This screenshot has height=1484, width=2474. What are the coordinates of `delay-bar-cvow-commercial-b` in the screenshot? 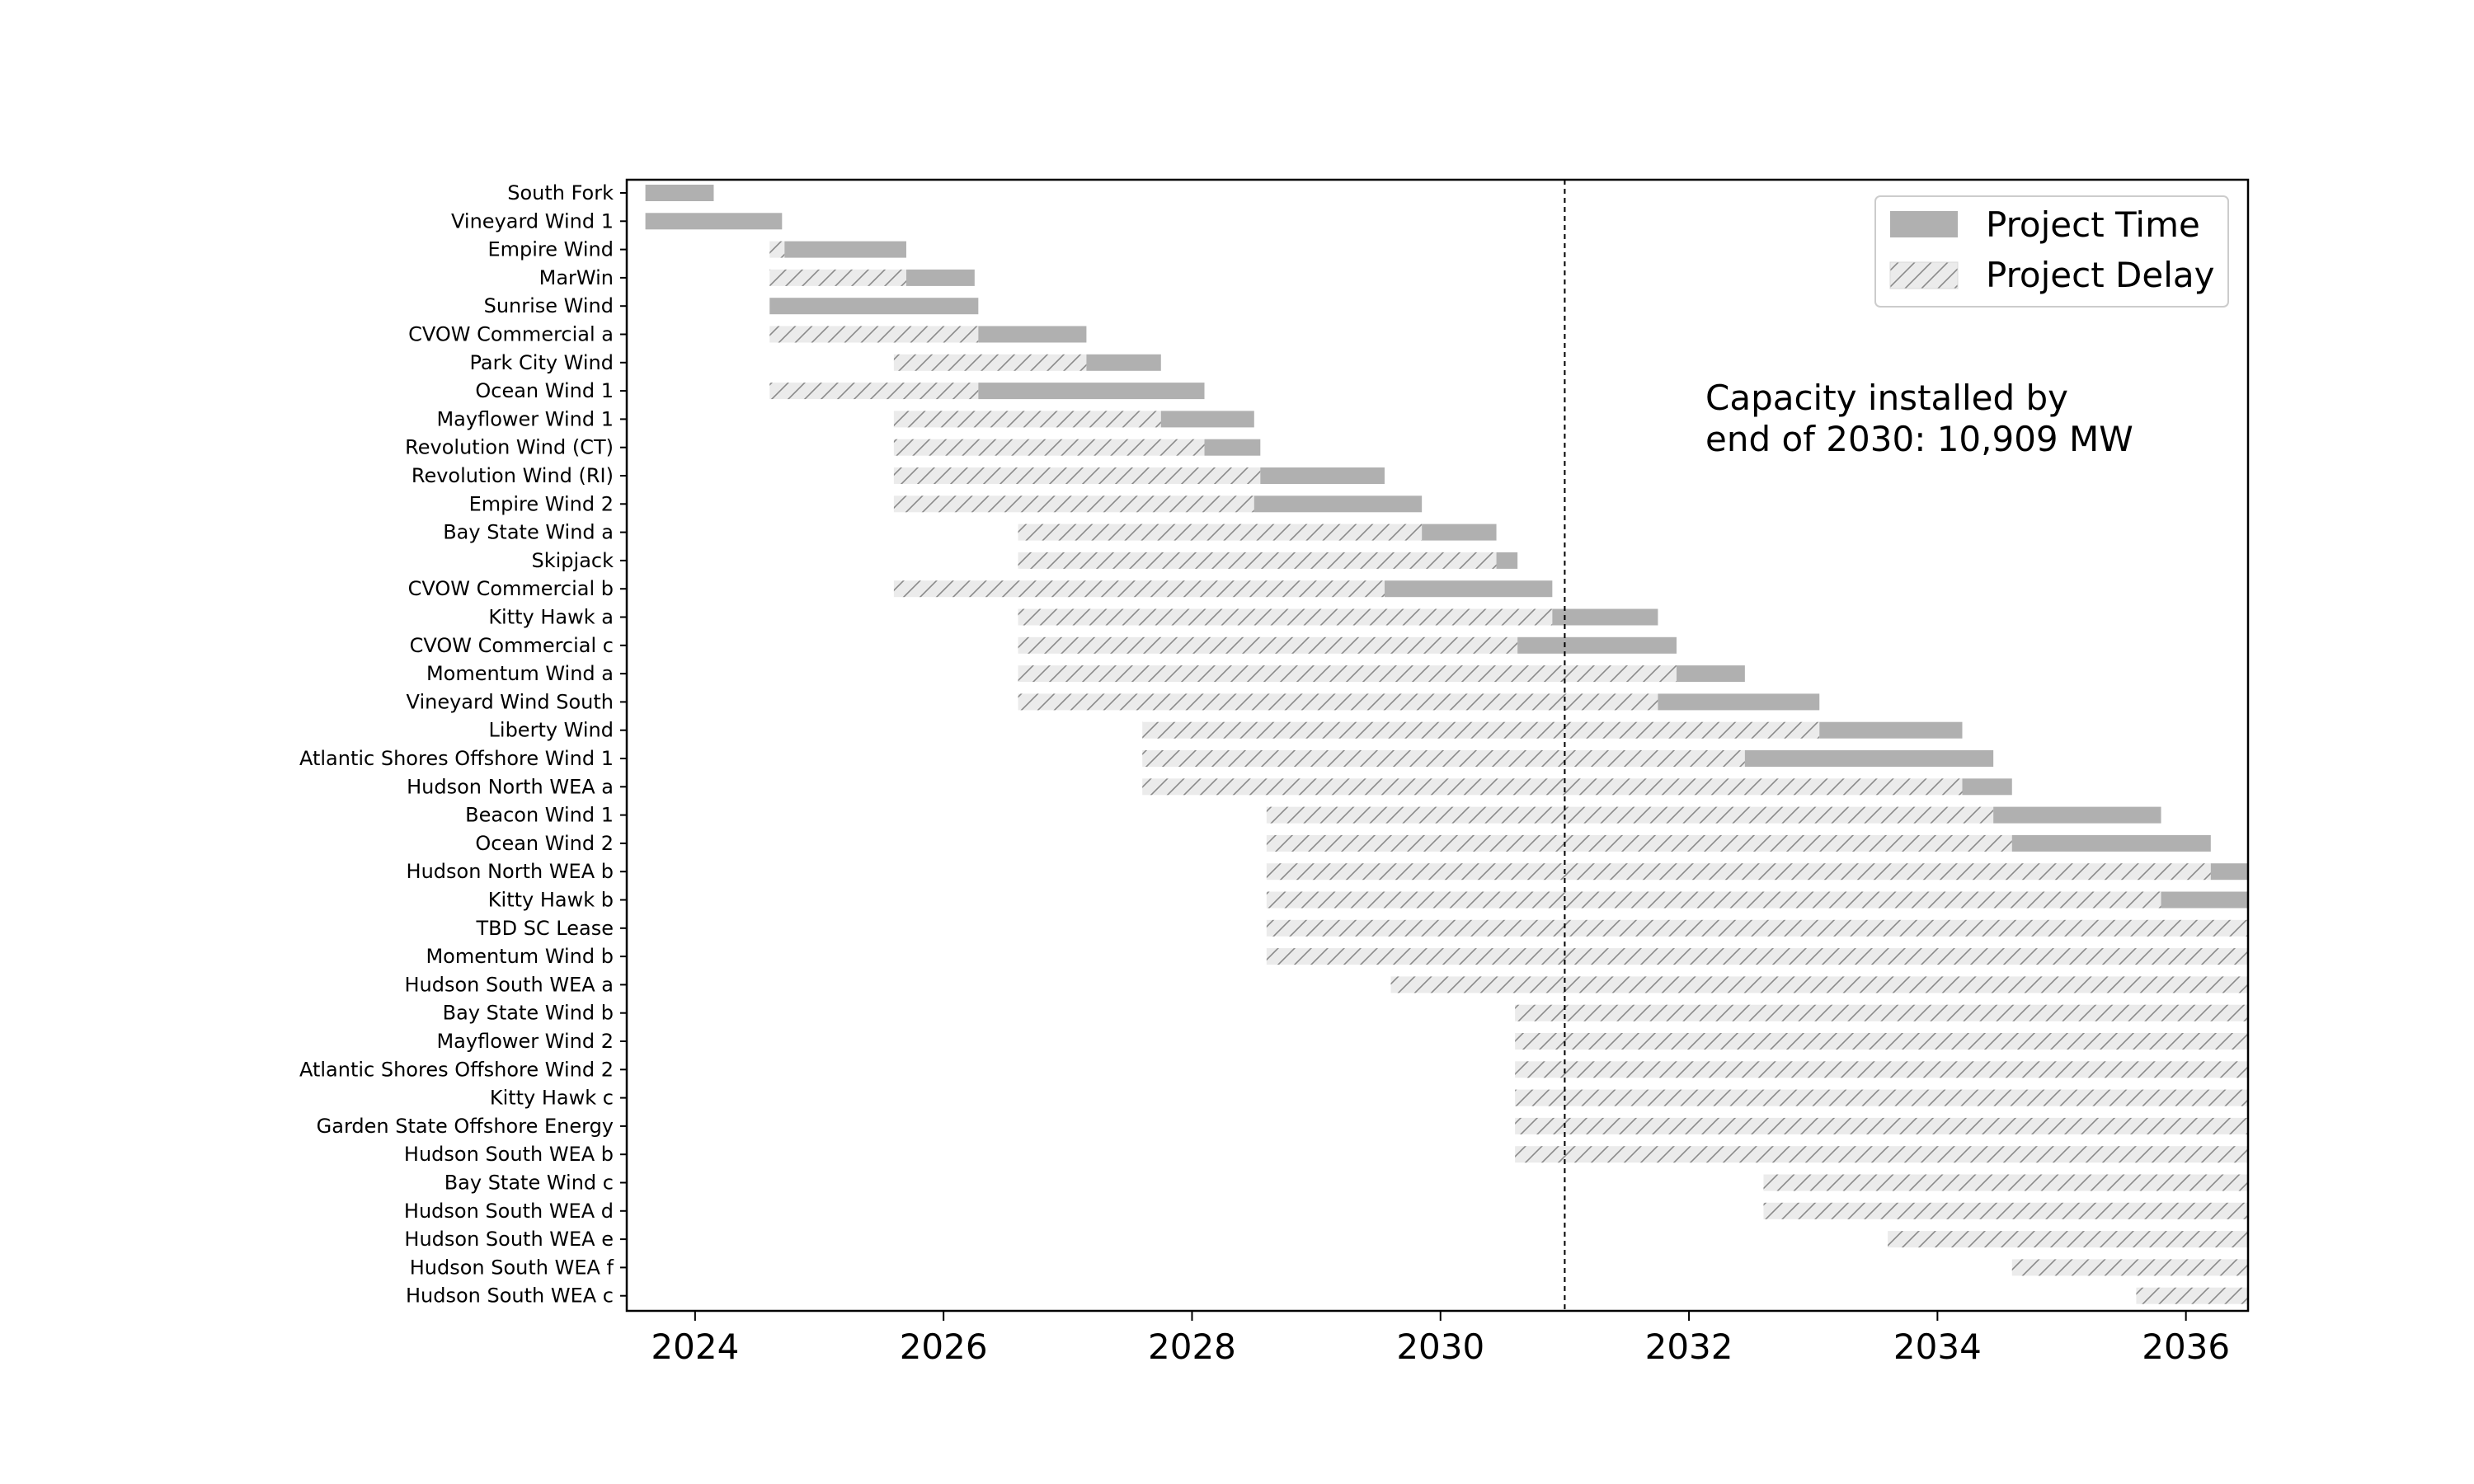 It's located at (1139, 589).